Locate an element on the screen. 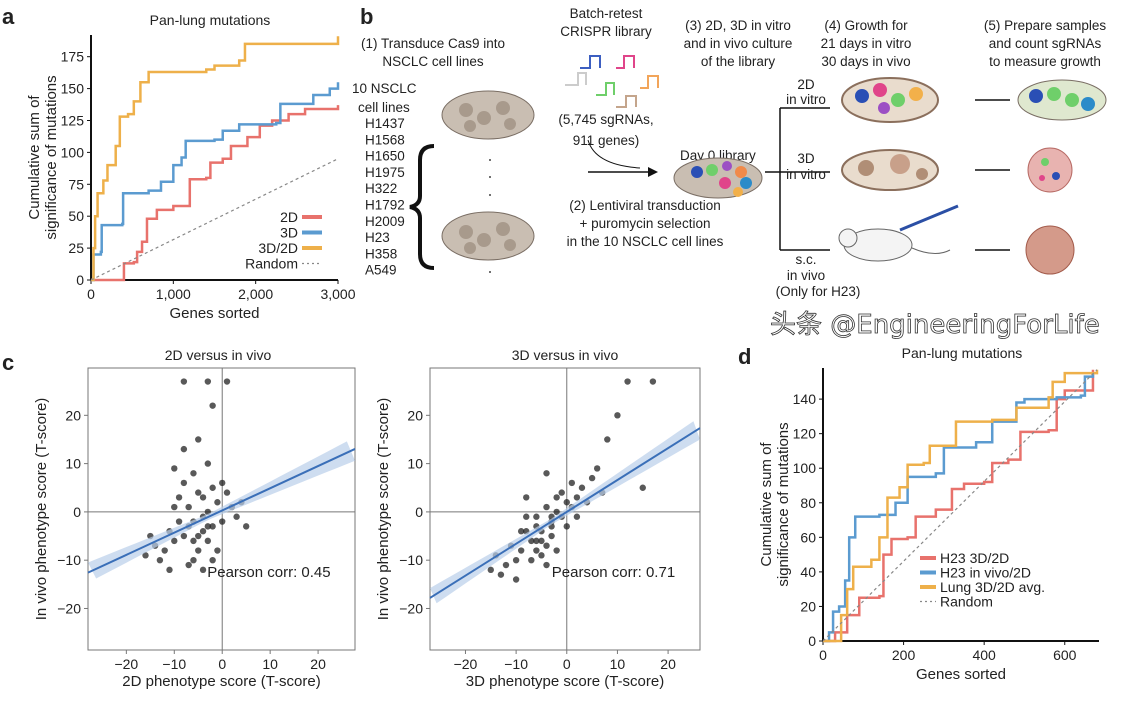 The image size is (1122, 704). cell-line-H1975: H1975 is located at coordinates (385, 172).